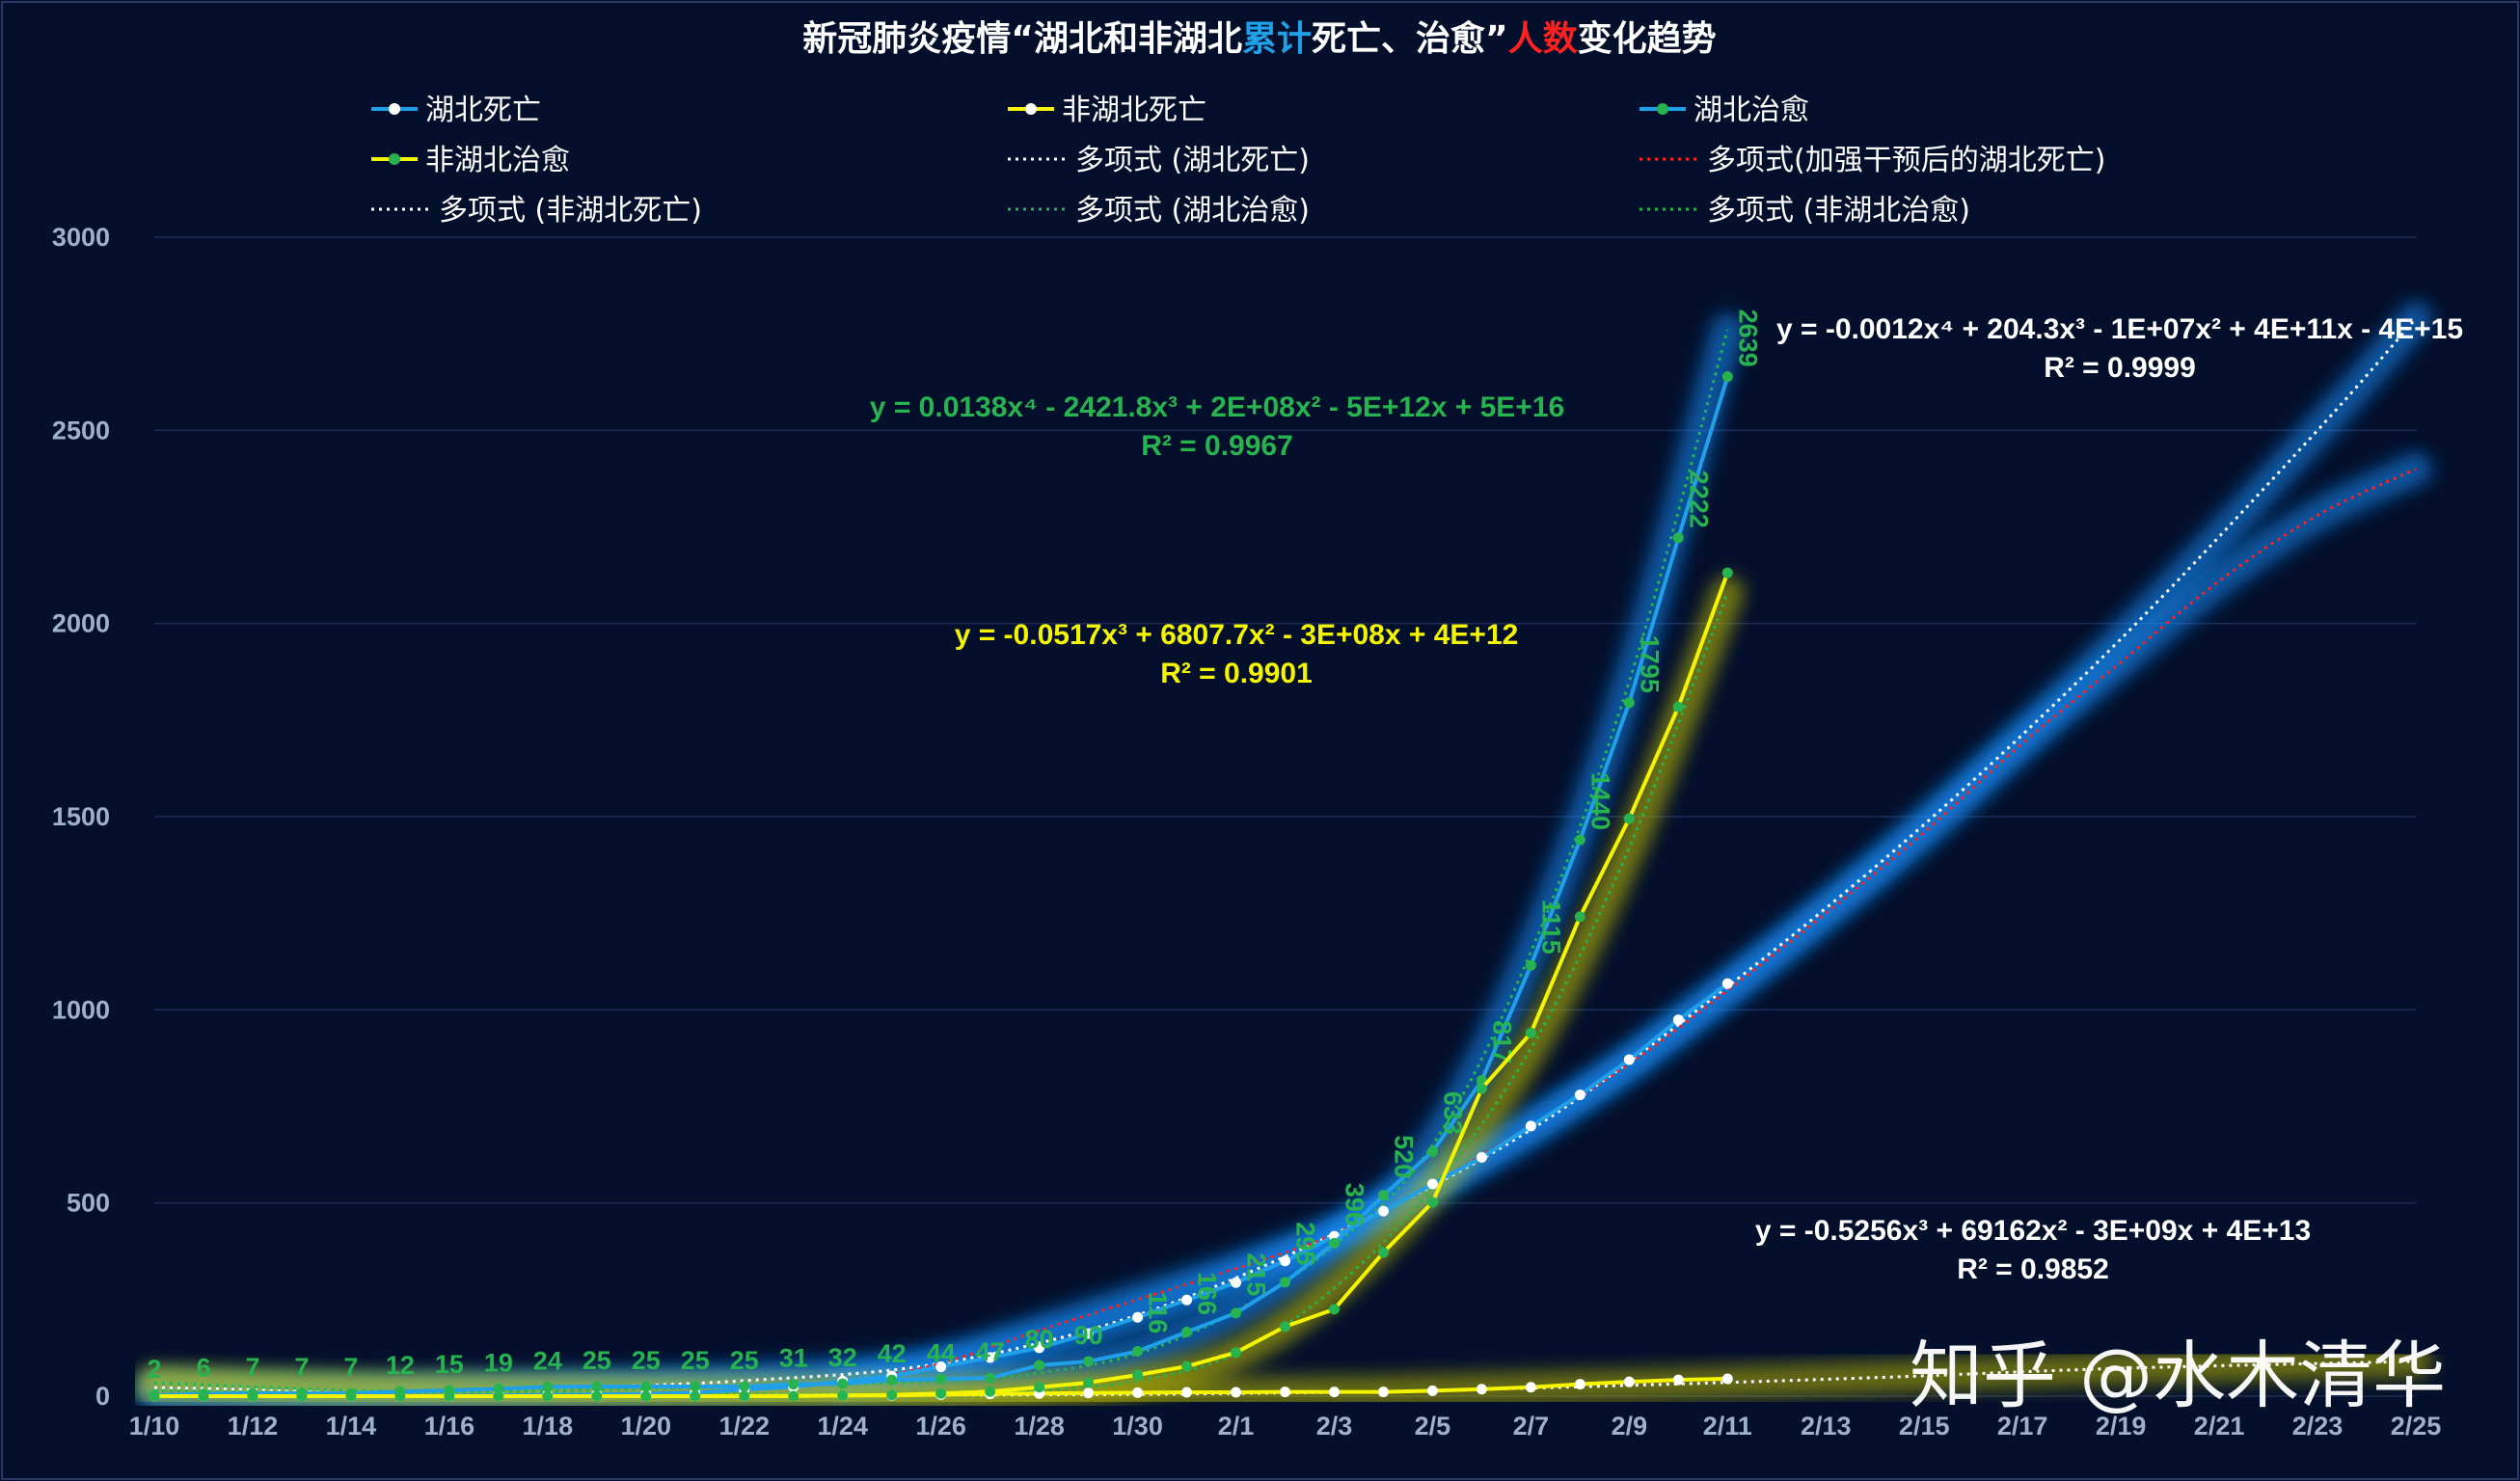 This screenshot has width=2520, height=1481. I want to click on data-label: 12, so click(400, 1366).